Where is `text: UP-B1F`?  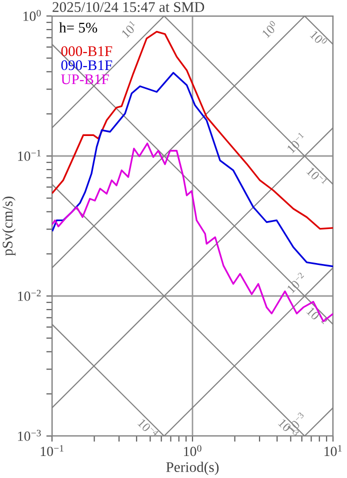
text: UP-B1F is located at coordinates (85, 79).